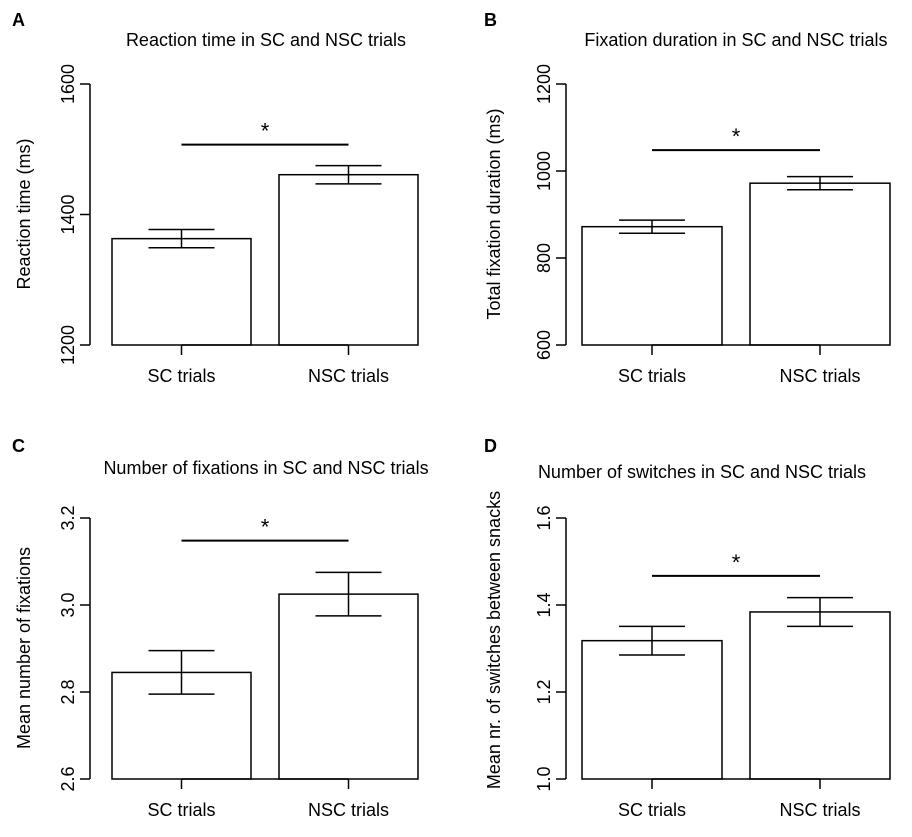  Describe the element at coordinates (490, 446) in the screenshot. I see `panel-letter: D` at that location.